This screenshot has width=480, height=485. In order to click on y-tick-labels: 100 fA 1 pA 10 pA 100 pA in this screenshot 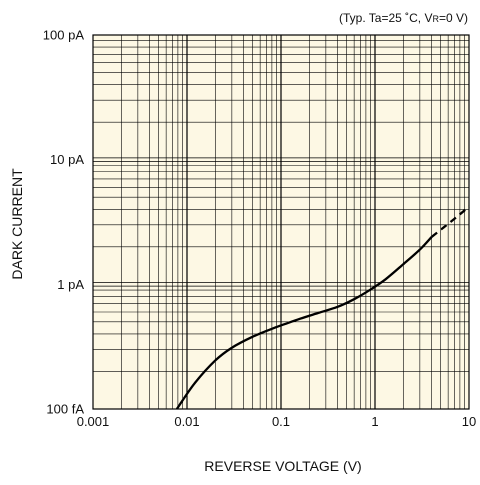, I will do `click(64, 222)`.